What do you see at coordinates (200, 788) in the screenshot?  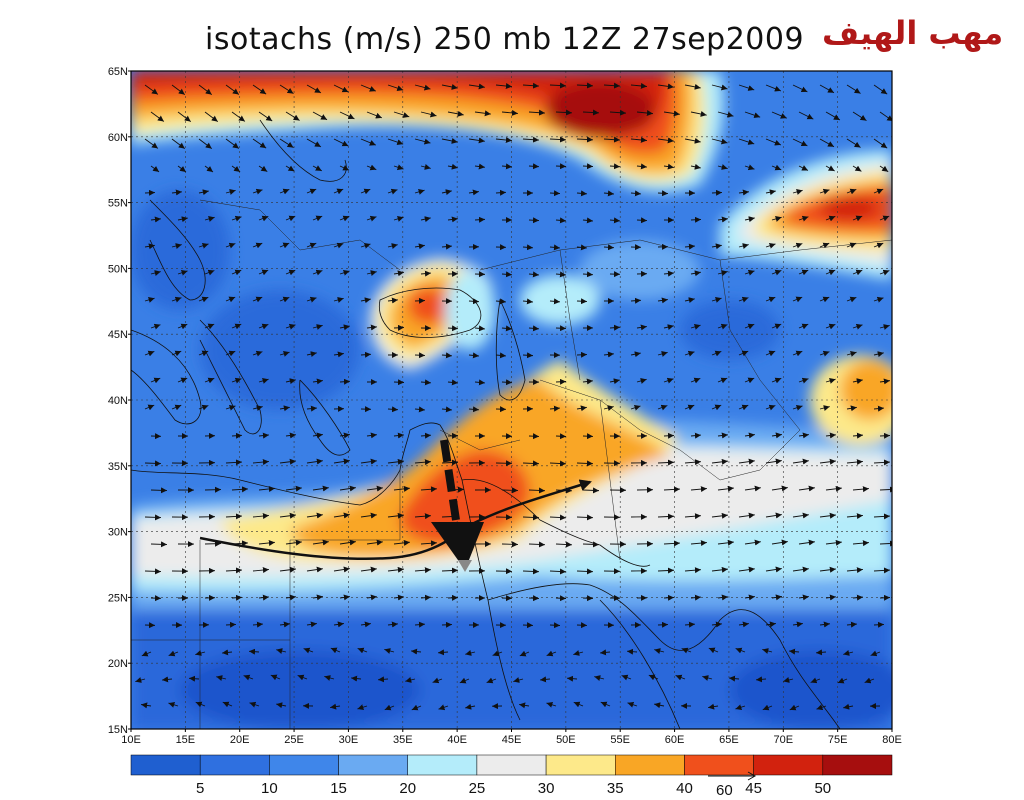 I see `colorbar-label: 5` at bounding box center [200, 788].